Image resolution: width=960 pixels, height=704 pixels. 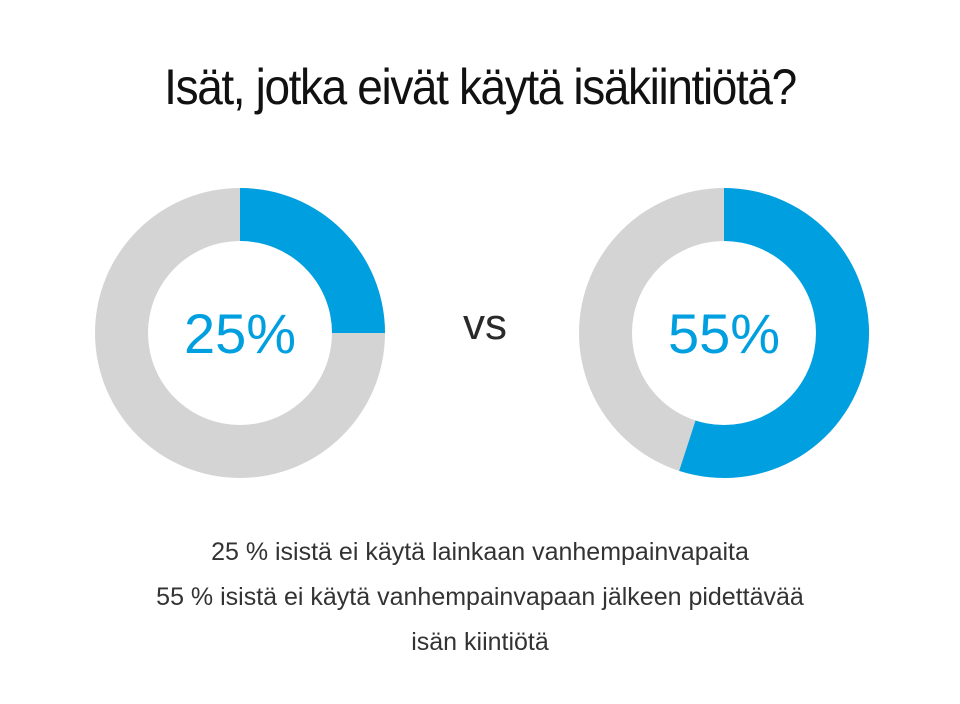 I want to click on donut-svg-left: 25%, so click(x=240, y=333).